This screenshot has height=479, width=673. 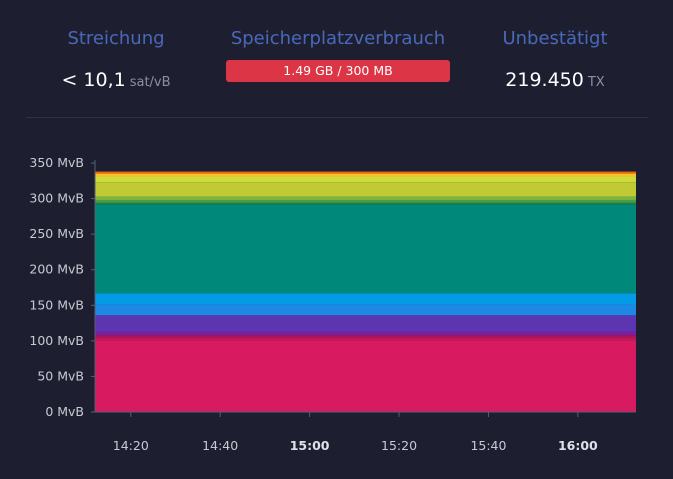 What do you see at coordinates (220, 445) in the screenshot?
I see `x-tick-label: 14:40` at bounding box center [220, 445].